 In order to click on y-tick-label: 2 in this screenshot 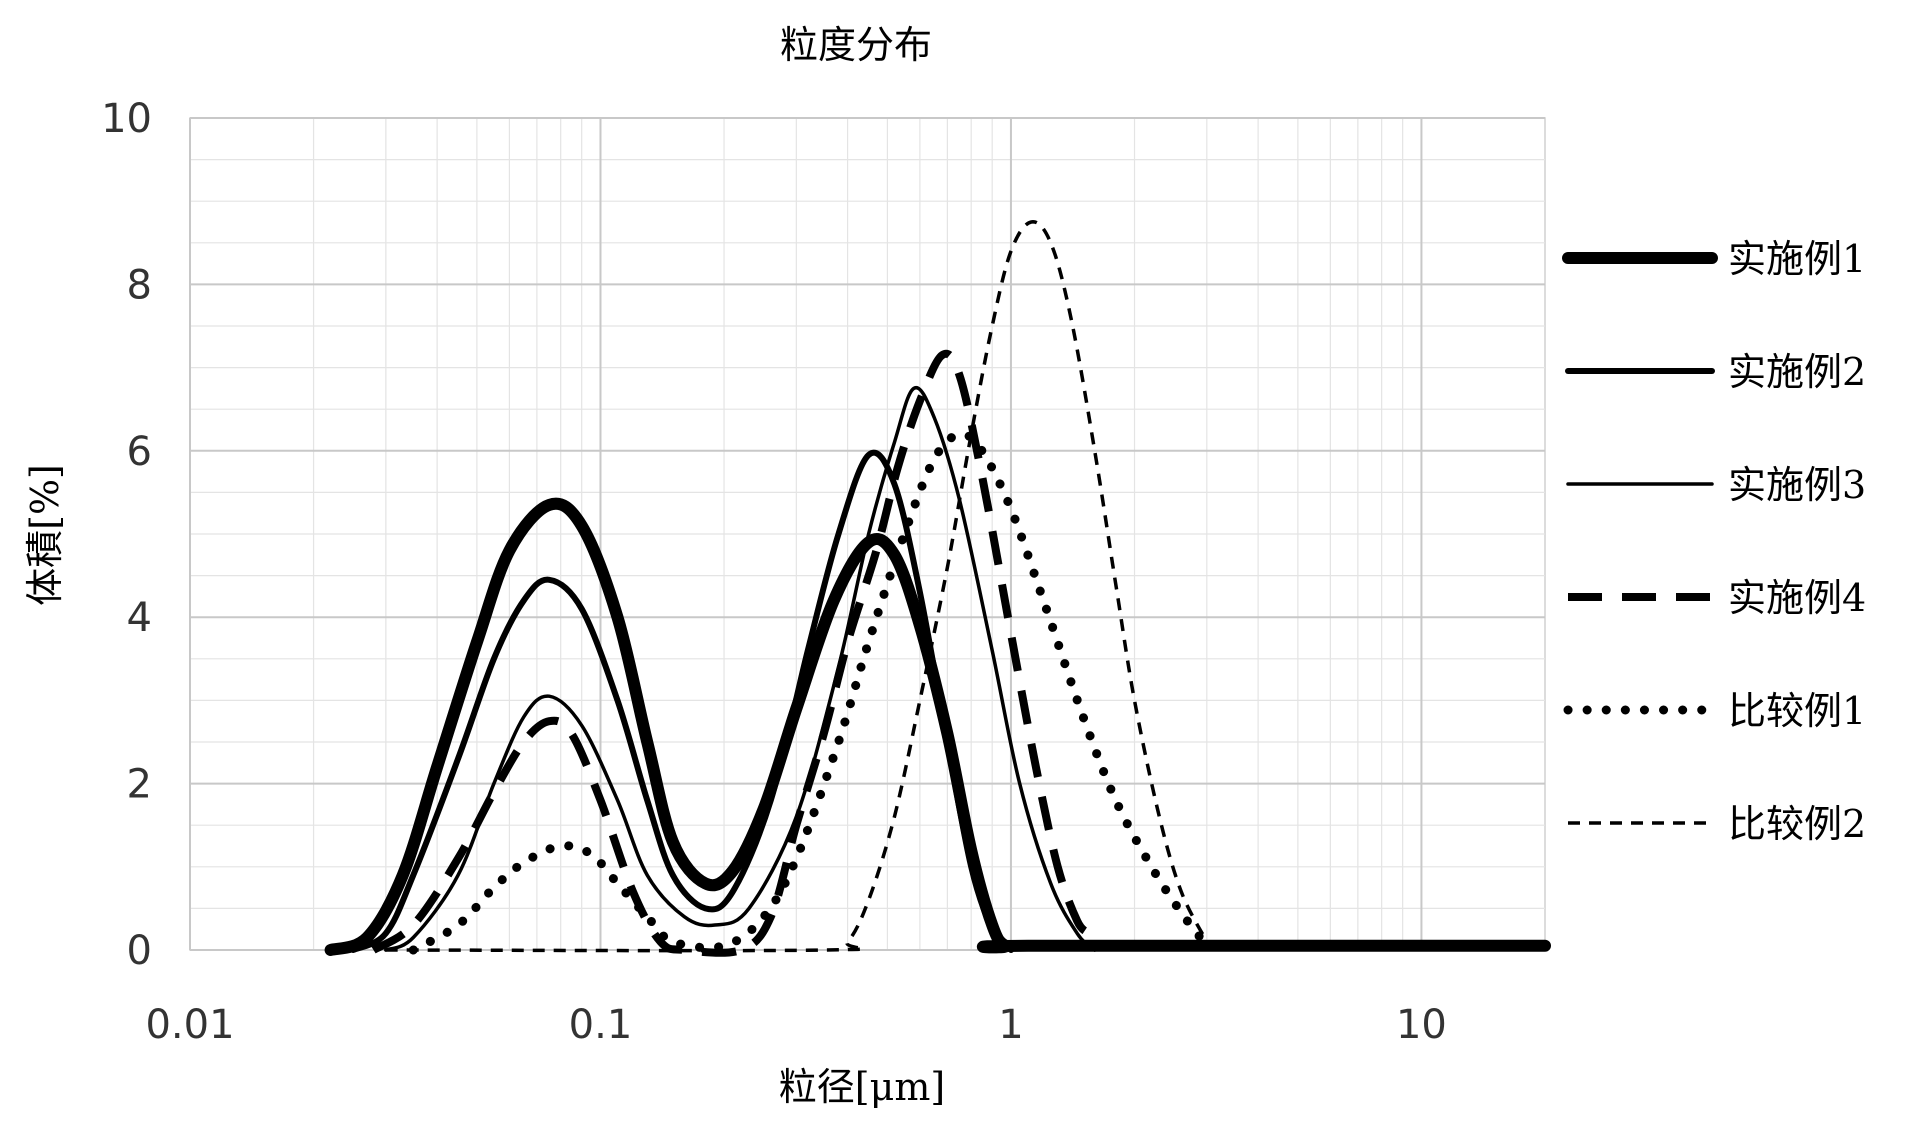, I will do `click(139, 785)`.